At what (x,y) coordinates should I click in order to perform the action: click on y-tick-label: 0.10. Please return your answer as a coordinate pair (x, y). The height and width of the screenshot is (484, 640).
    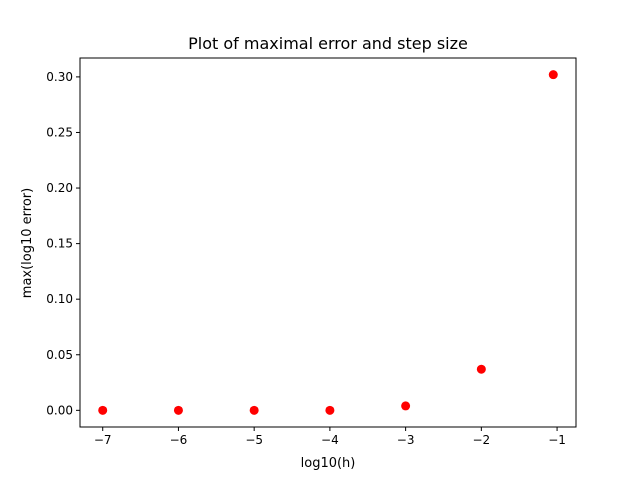
    Looking at the image, I should click on (59, 299).